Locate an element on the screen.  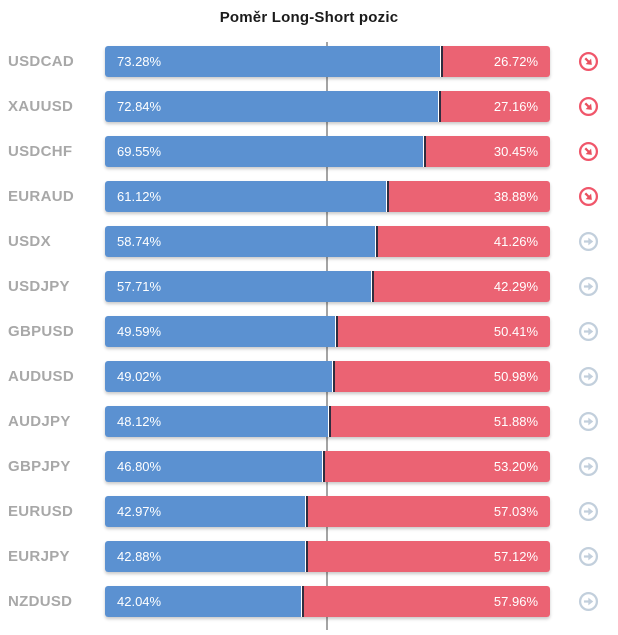
bar-wrap: 49.02% 50.98% is located at coordinates (327, 376).